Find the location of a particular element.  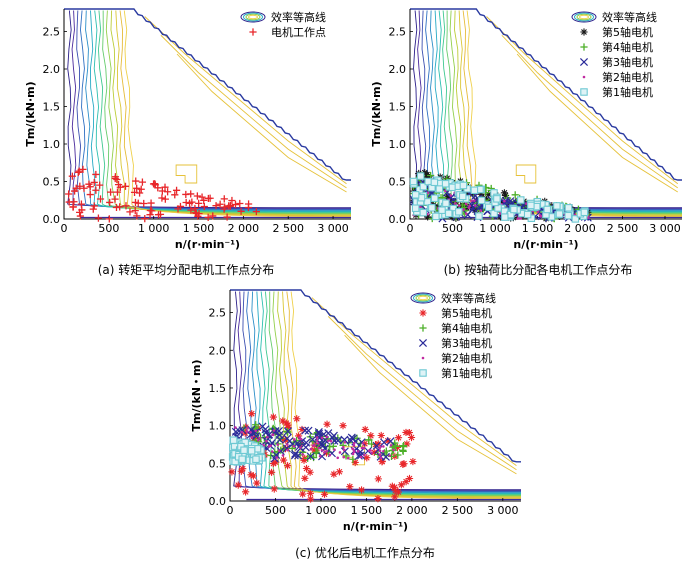

x-tick-label: 2 500 is located at coordinates (458, 510).